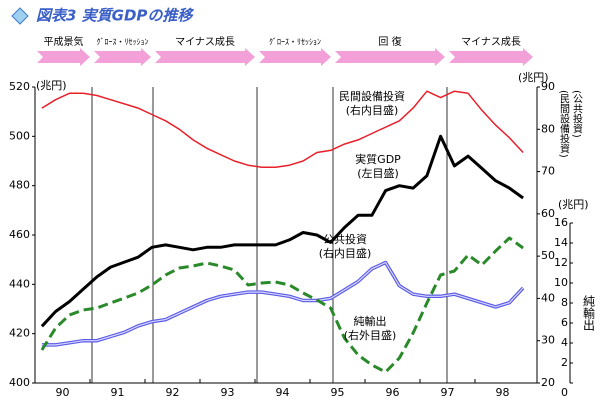 This screenshot has height=401, width=600. Describe the element at coordinates (533, 77) in the screenshot. I see `y2-axis-label: (兆円)` at that location.